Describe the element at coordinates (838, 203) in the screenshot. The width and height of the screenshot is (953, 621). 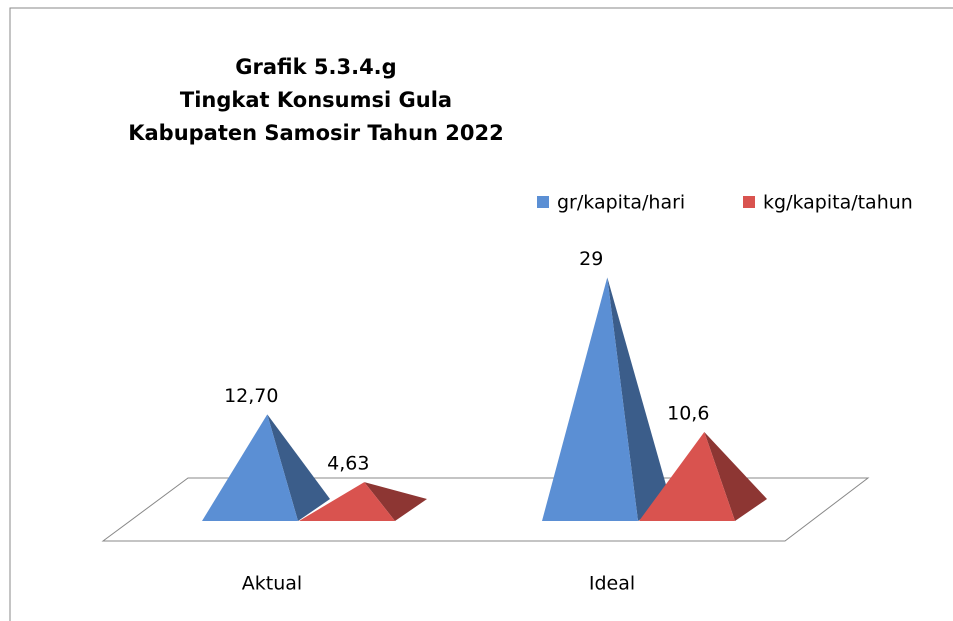
I see `legend-label: kg/kapita/tahun` at that location.